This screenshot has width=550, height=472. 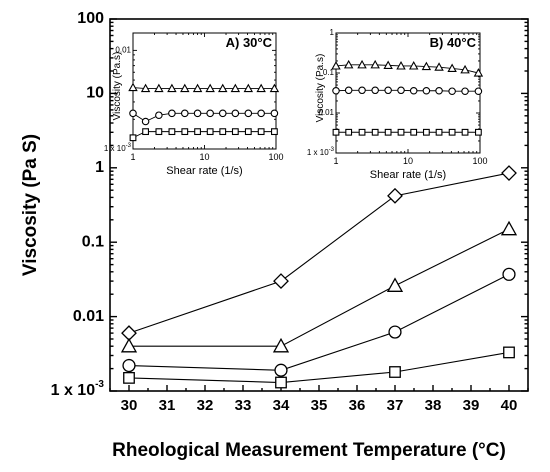 I want to click on inset-y-tick-label: 1, so click(x=332, y=32).